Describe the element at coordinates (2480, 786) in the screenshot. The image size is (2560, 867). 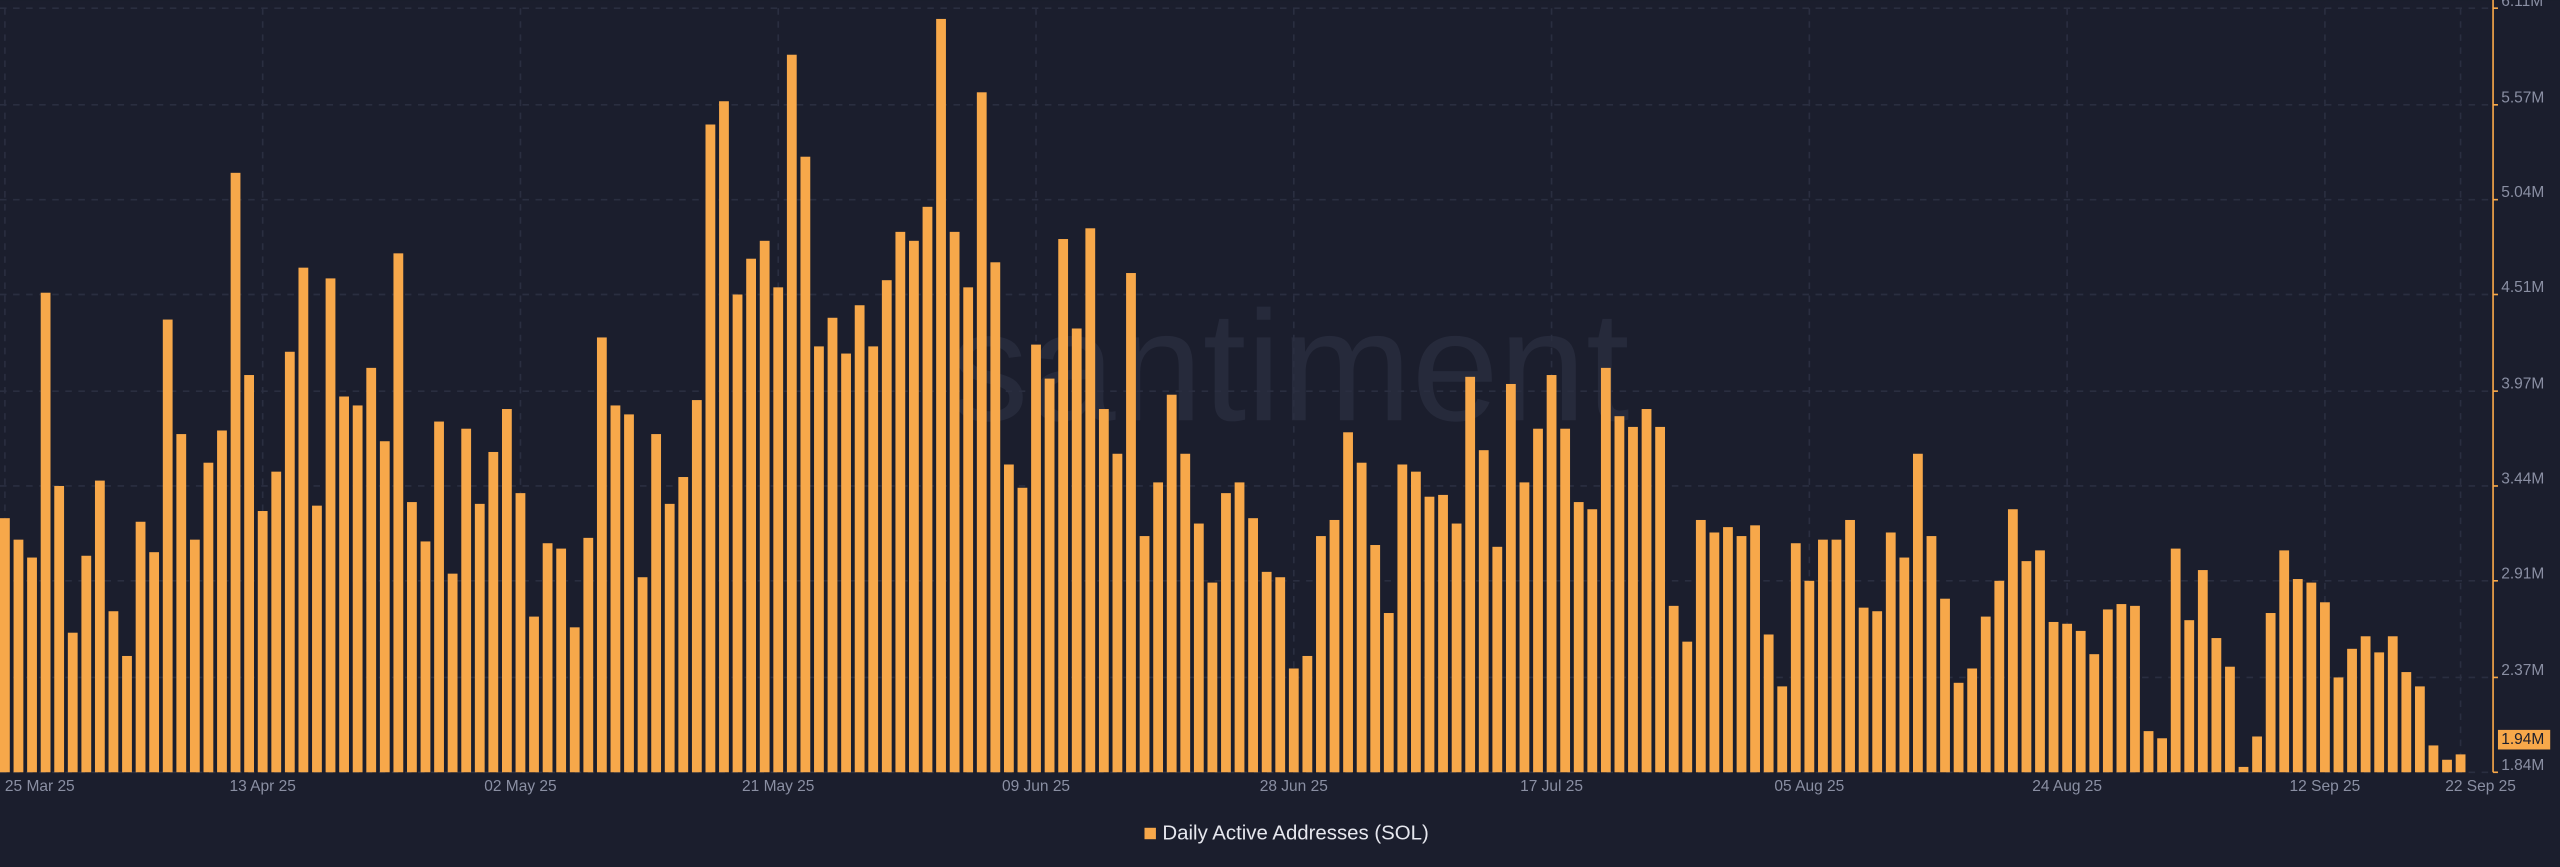
I see `x-tick-label: 22 Sep 25` at that location.